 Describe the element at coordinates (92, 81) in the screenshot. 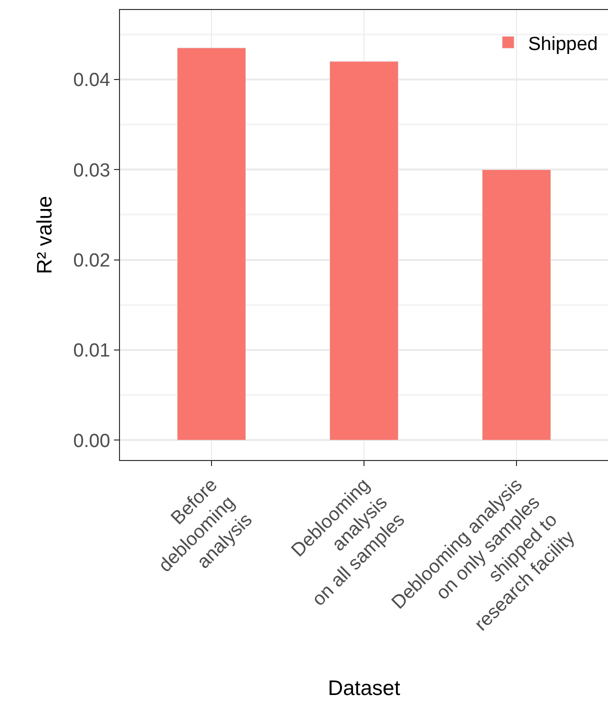

I see `y-tick-label: 0.04` at that location.